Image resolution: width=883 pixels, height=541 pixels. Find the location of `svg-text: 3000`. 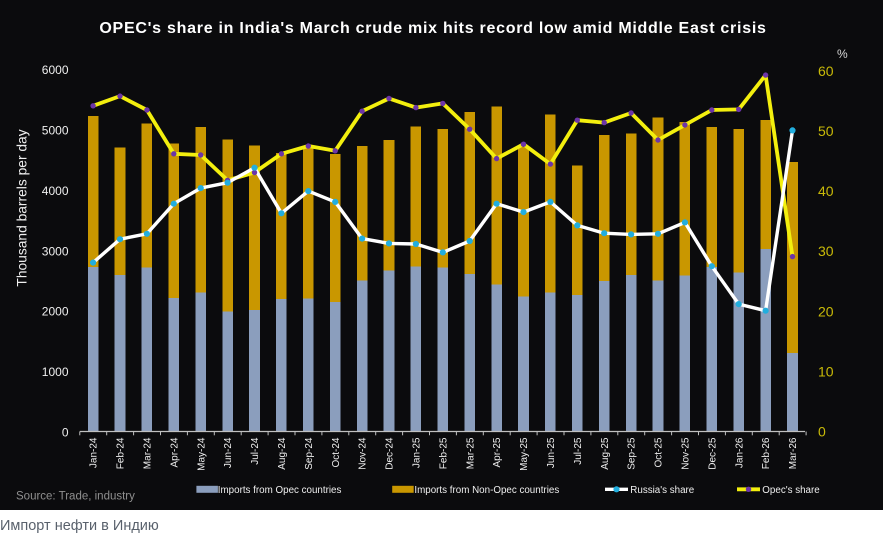

svg-text: 3000 is located at coordinates (55, 251).